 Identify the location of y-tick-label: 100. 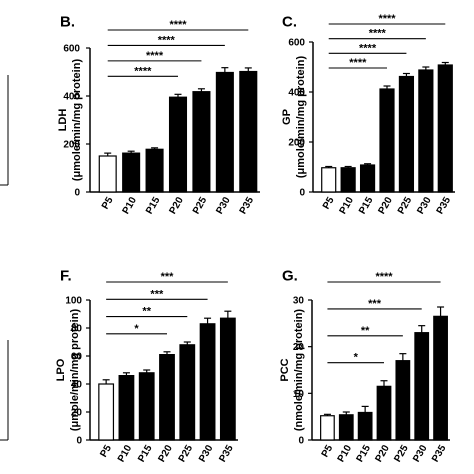
(73, 301).